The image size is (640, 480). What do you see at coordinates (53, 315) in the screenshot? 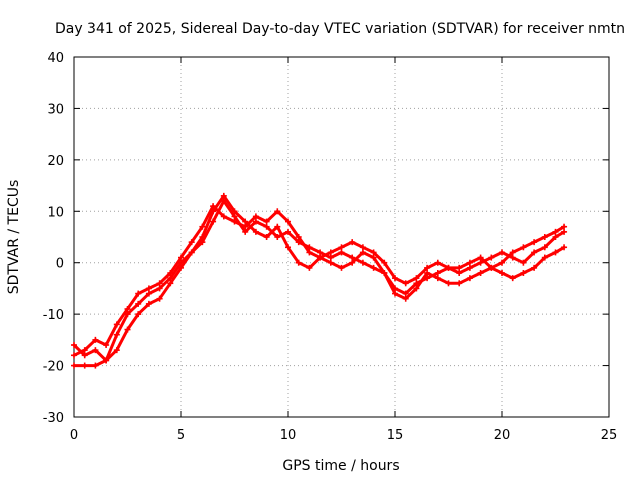
I see `y-tick-label: -10` at bounding box center [53, 315].